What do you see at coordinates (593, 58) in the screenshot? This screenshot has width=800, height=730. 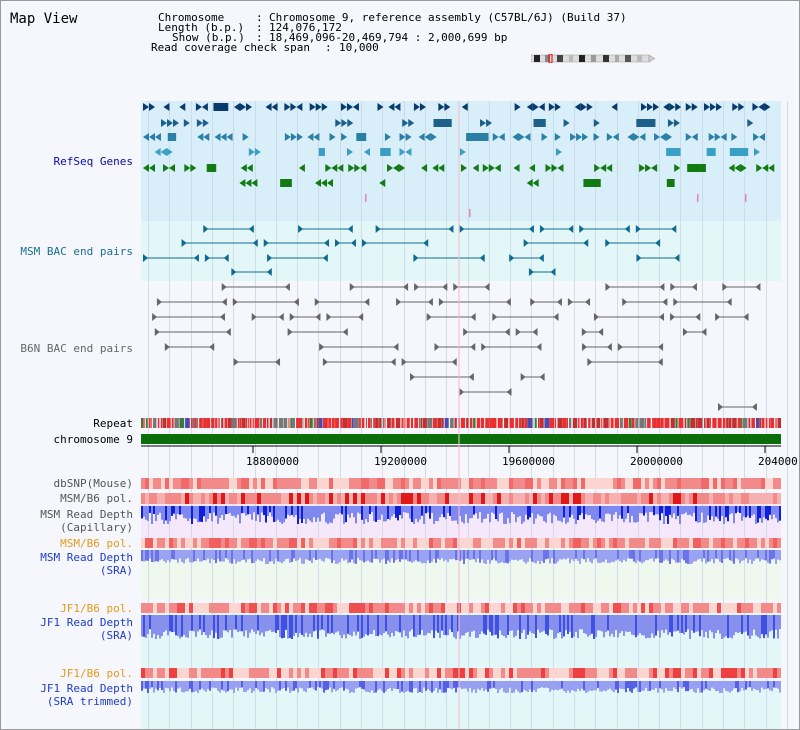 I see `chromosome-ideogram` at bounding box center [593, 58].